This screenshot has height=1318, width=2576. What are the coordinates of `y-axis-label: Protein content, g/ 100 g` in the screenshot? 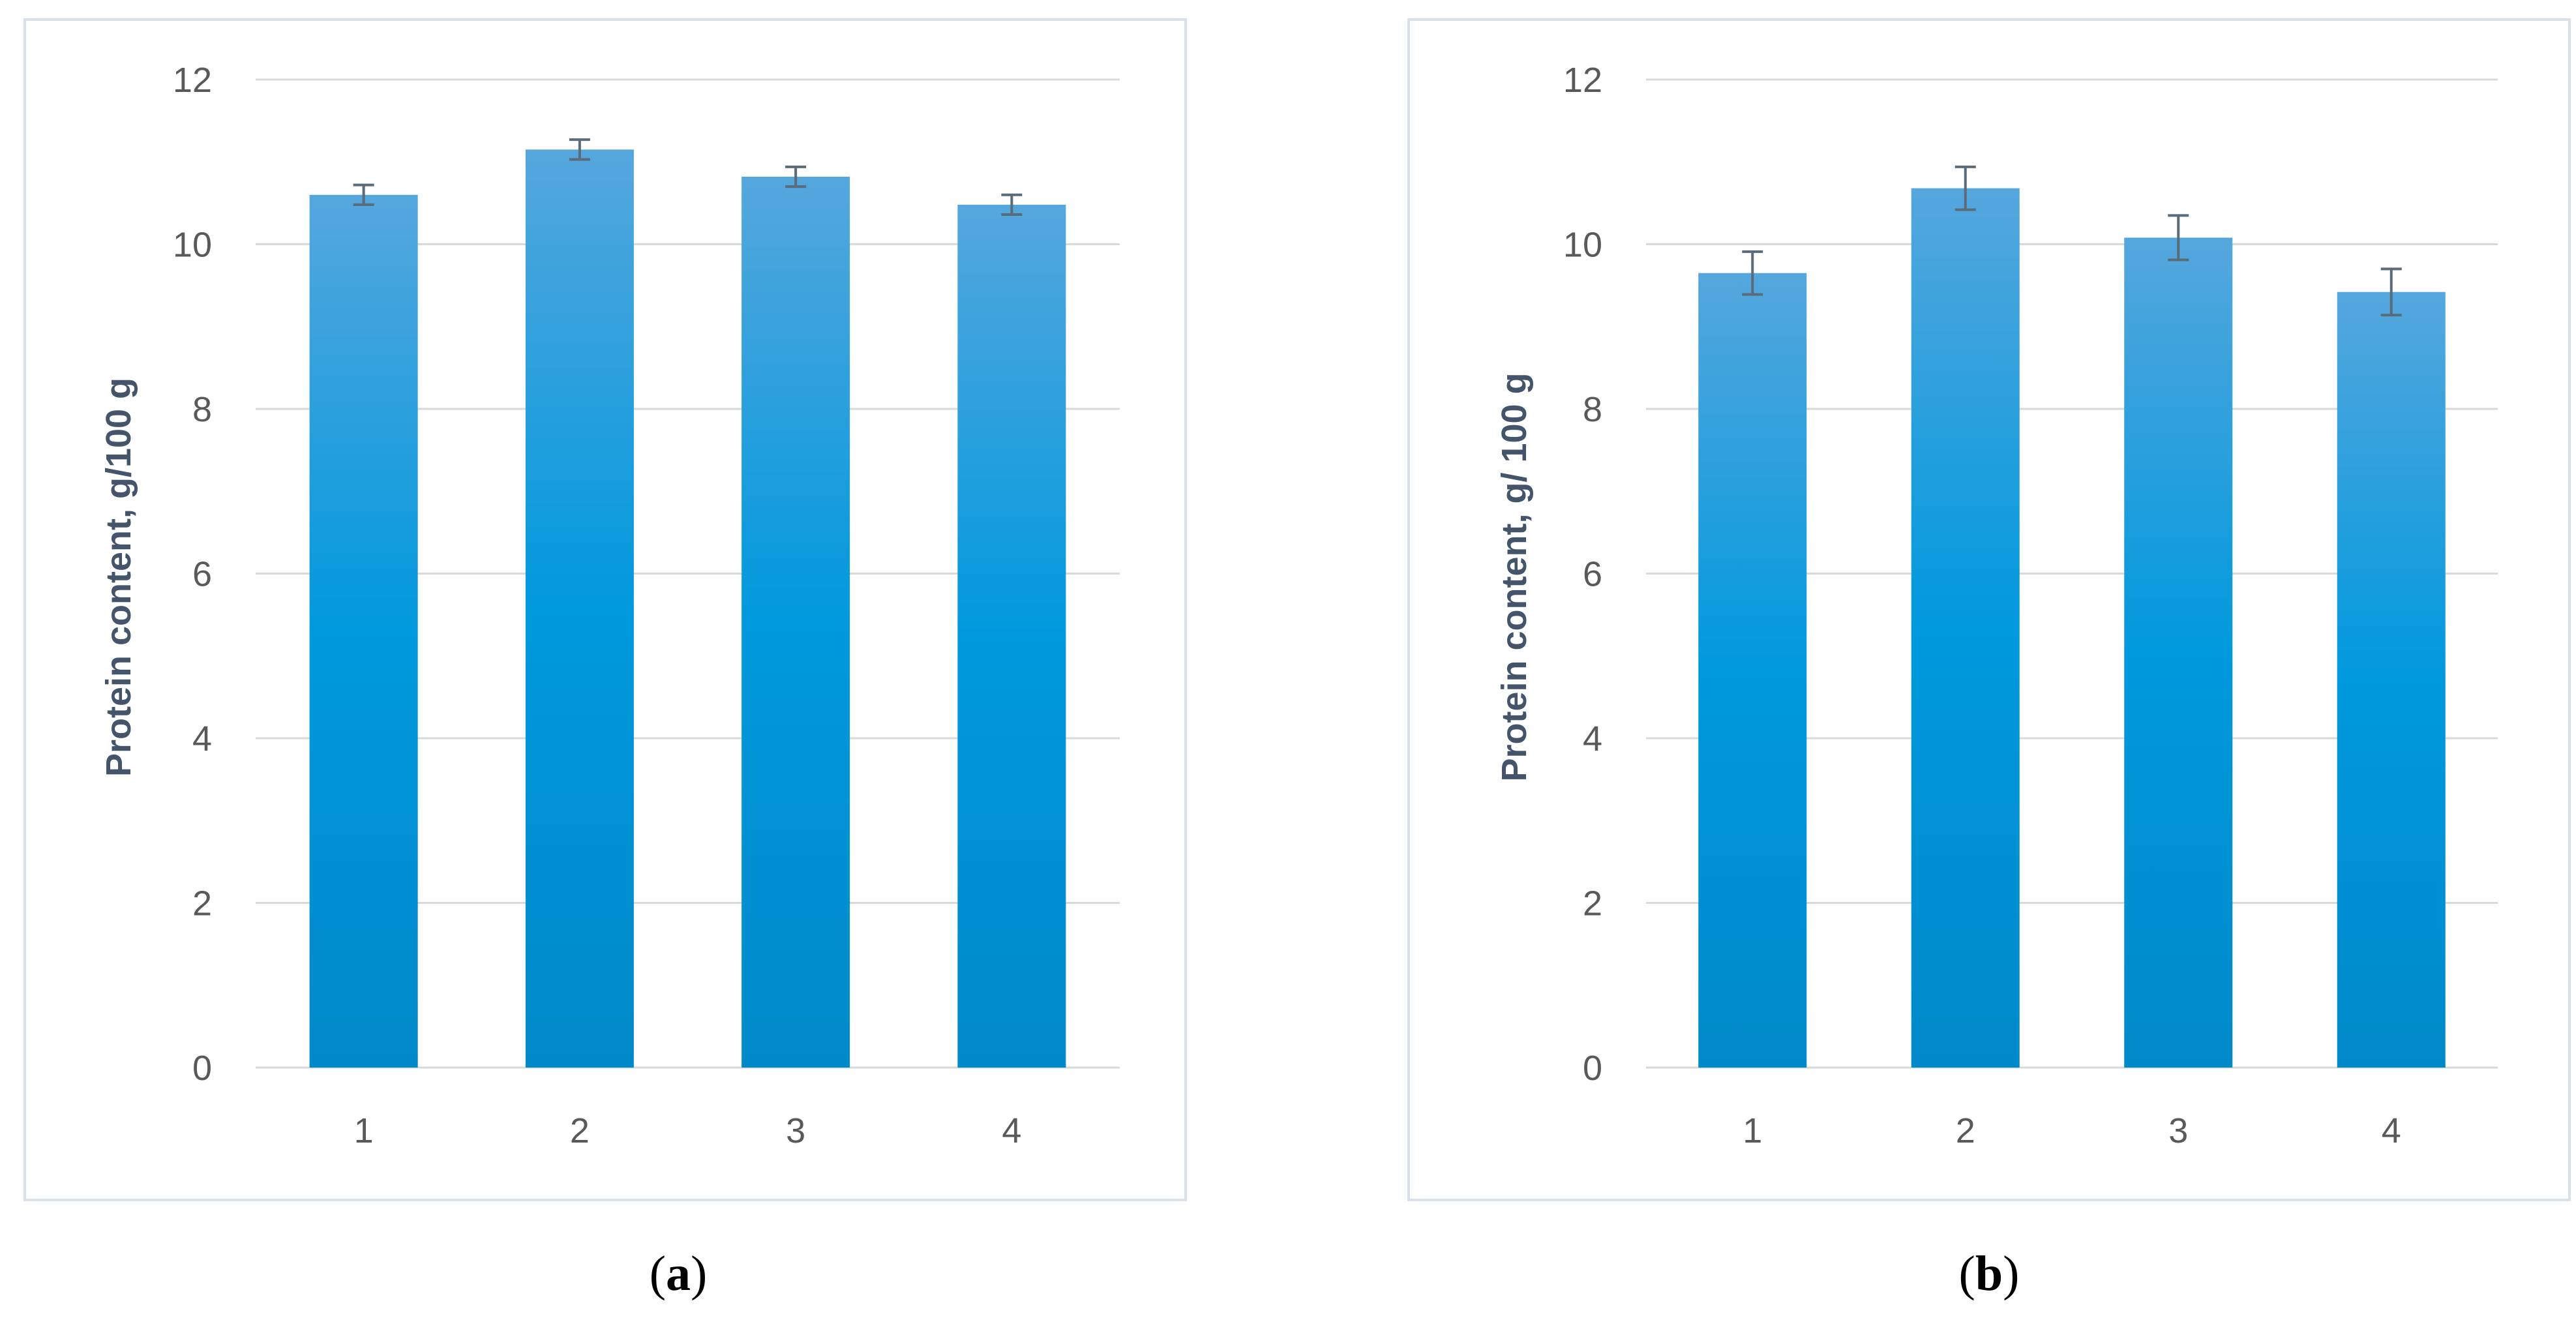 It's located at (1514, 576).